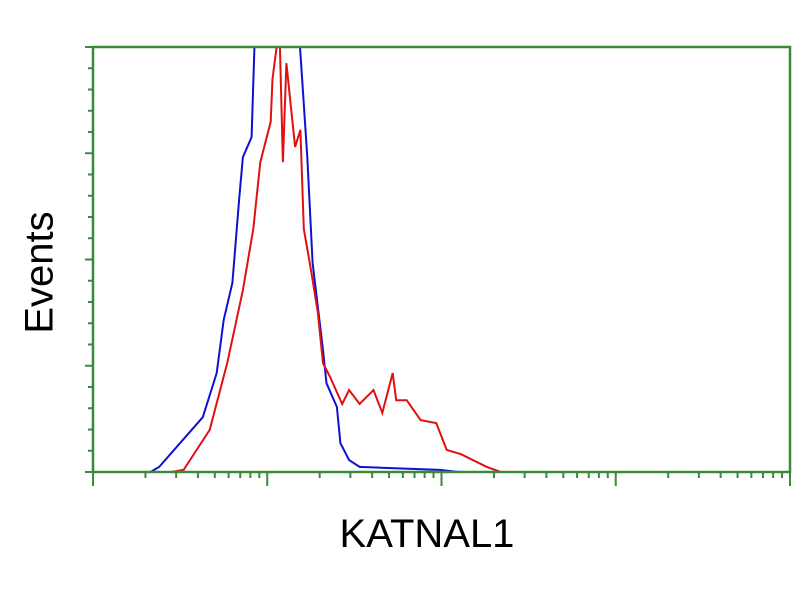 The image size is (800, 600). What do you see at coordinates (427, 534) in the screenshot?
I see `x-axis-label: KATNAL1` at bounding box center [427, 534].